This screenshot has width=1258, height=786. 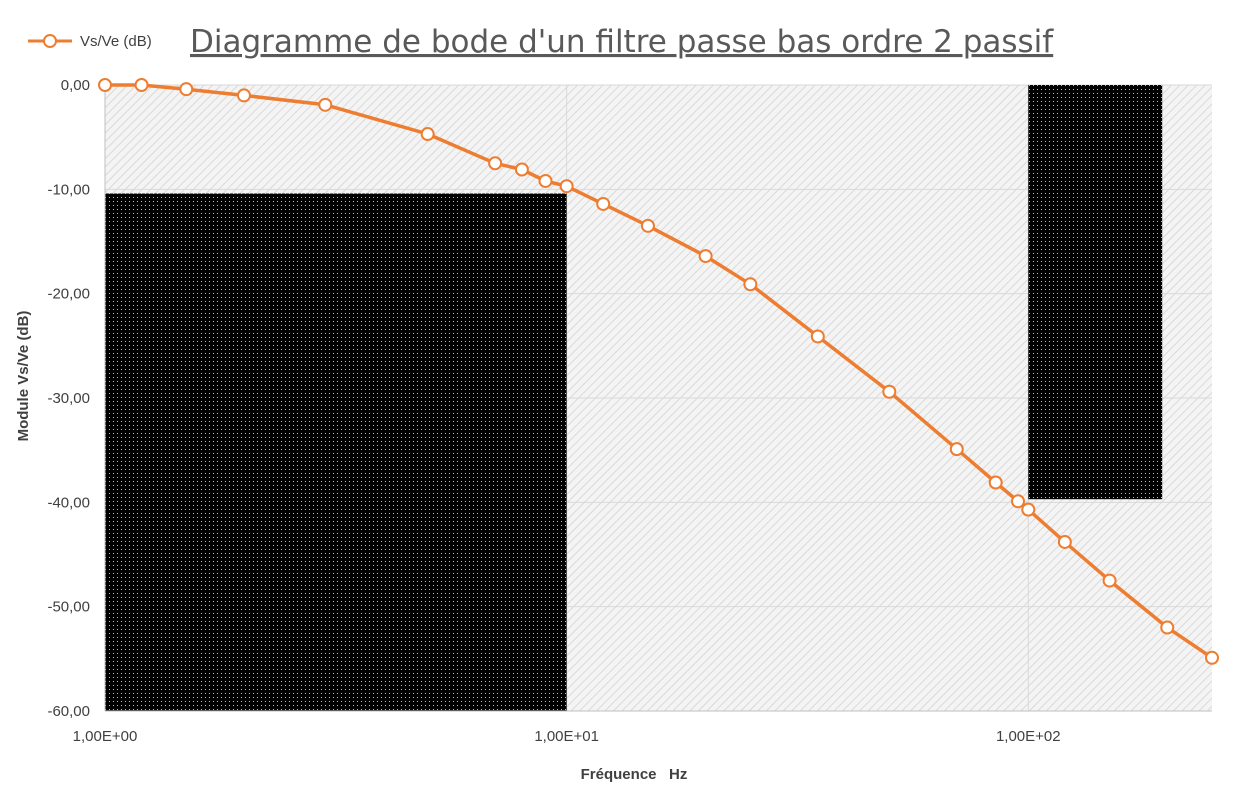 I want to click on y-tick-label: -20,00, so click(x=68, y=294).